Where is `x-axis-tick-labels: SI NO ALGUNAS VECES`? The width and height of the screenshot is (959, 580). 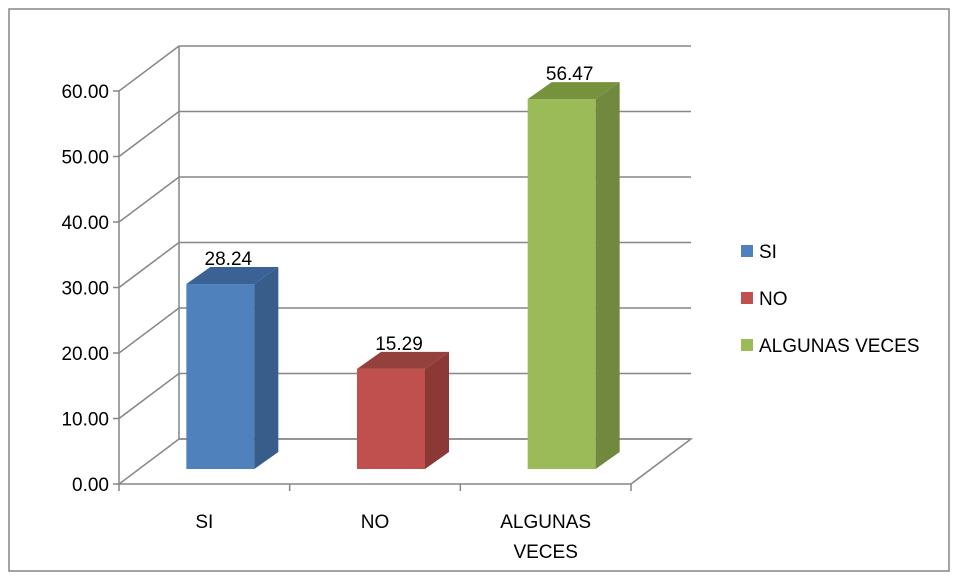 x-axis-tick-labels: SI NO ALGUNAS VECES is located at coordinates (393, 537).